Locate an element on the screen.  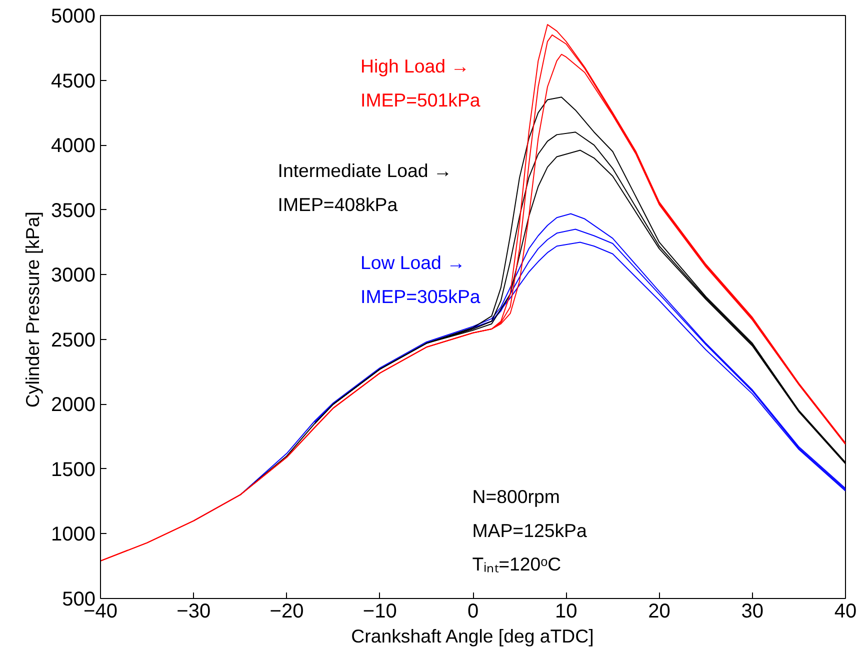
y-tick-label: 5000 is located at coordinates (73, 17).